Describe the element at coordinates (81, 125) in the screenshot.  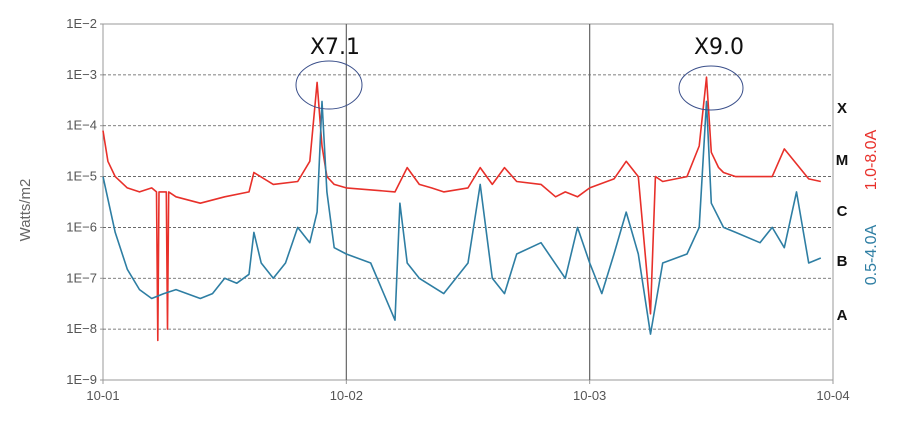
I see `y-tick-label: 1E−4` at that location.